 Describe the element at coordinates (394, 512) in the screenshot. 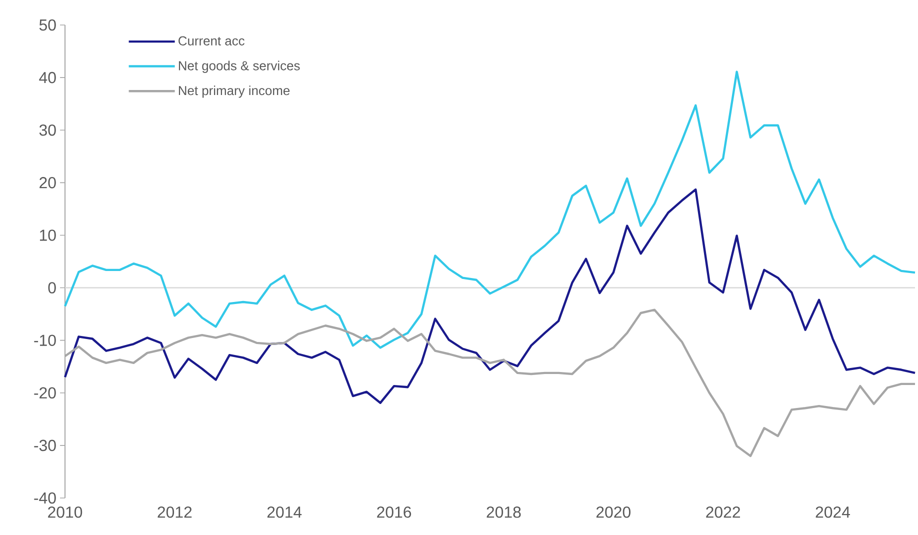

I see `x-tick-label: 2016` at that location.